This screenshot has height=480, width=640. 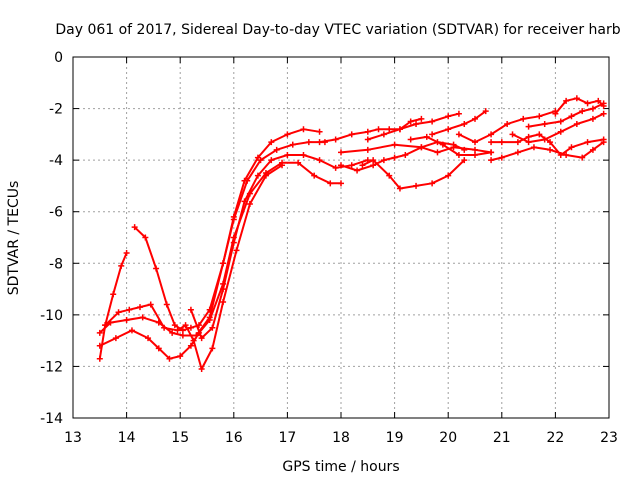 What do you see at coordinates (127, 438) in the screenshot?
I see `x-tick-label: 14` at bounding box center [127, 438].